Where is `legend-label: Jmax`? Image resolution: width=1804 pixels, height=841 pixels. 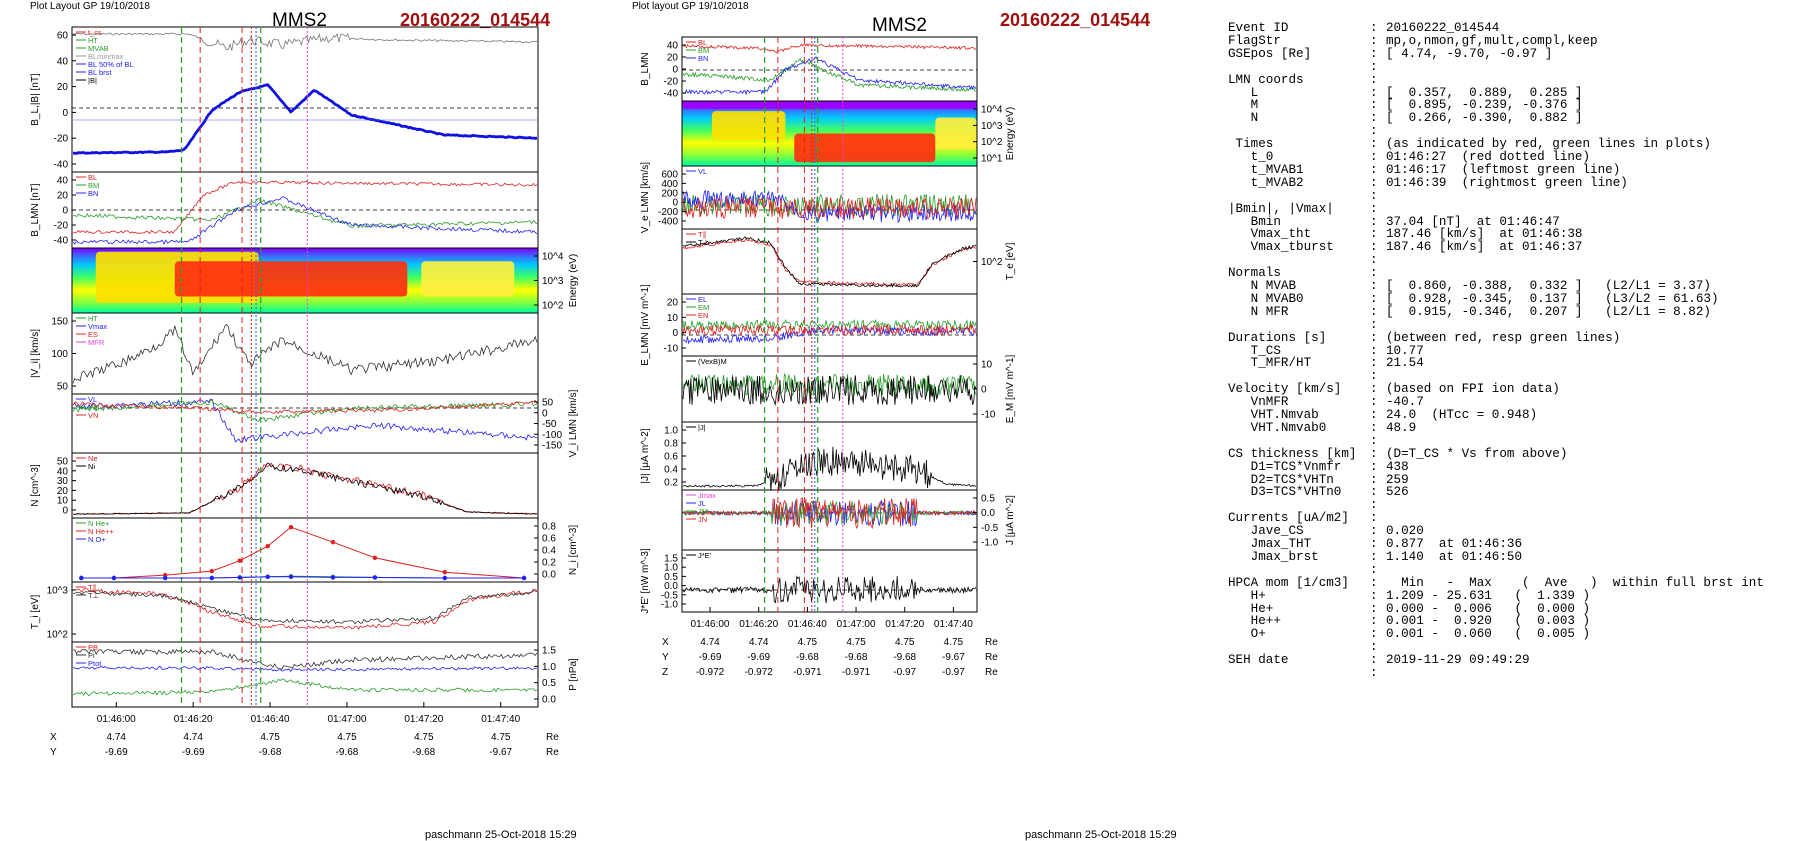 legend-label: Jmax is located at coordinates (707, 495).